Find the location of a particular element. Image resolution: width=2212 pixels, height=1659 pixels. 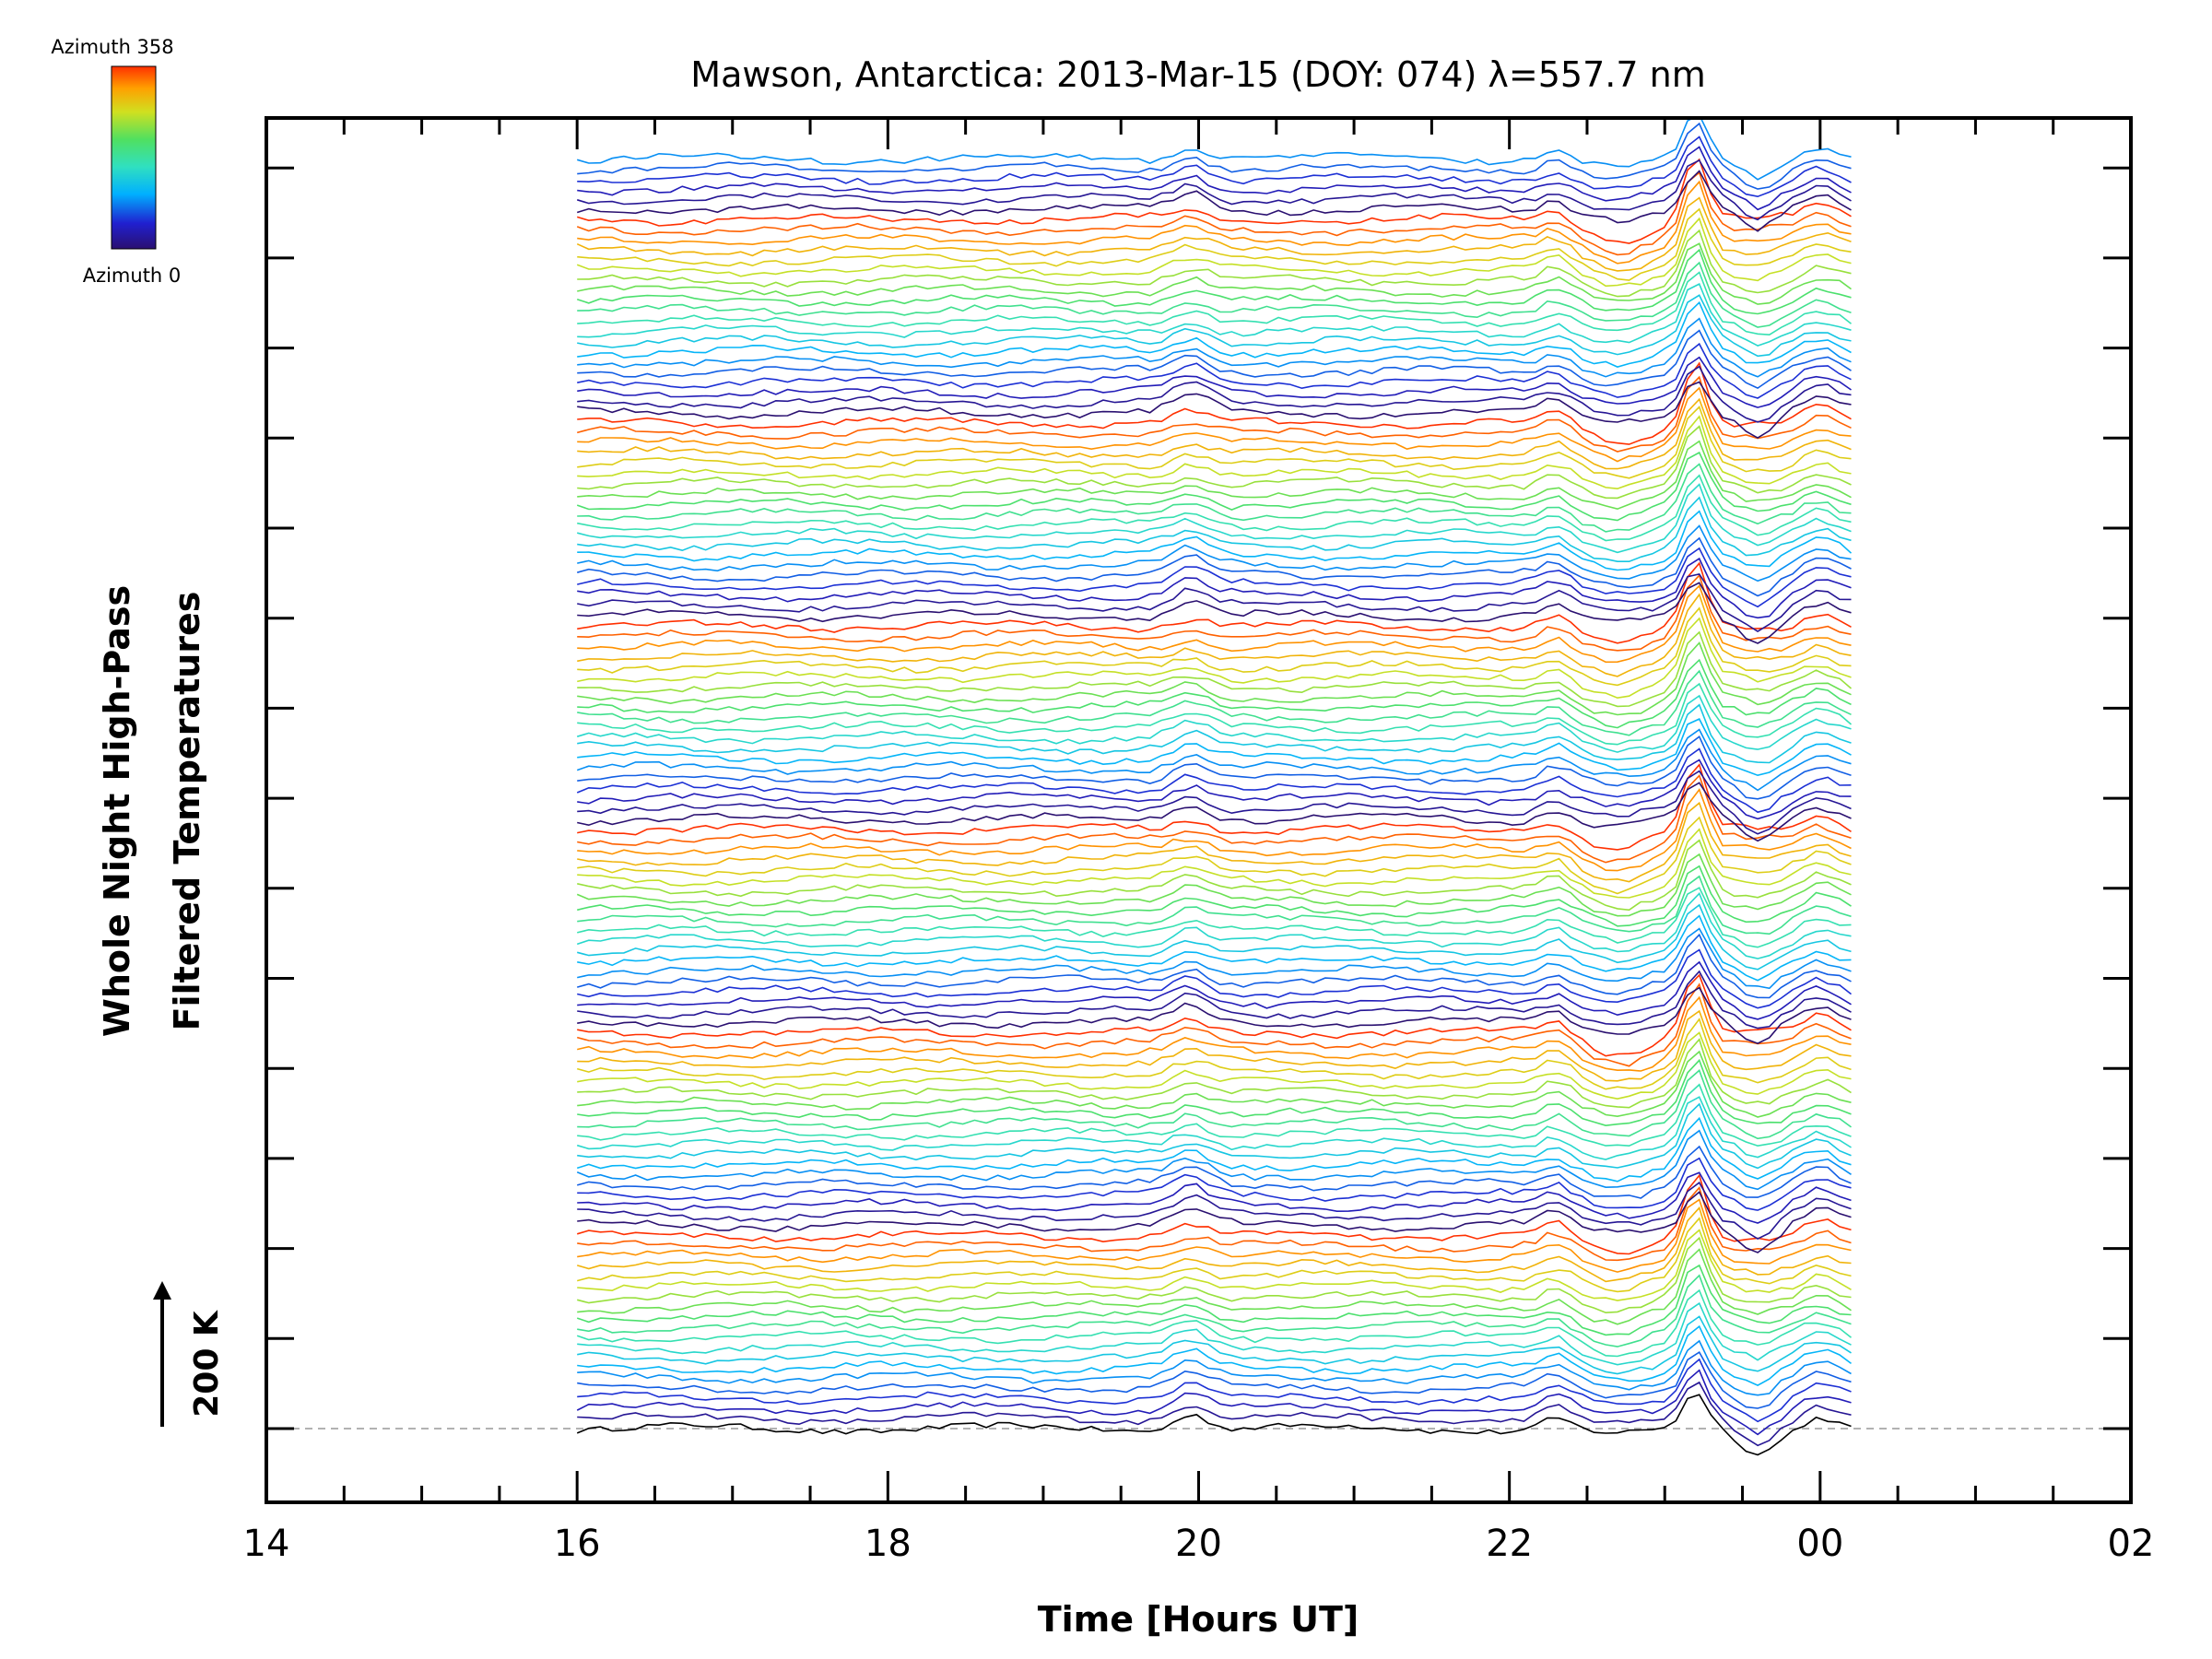

x-tick-label: 20 is located at coordinates (1198, 1544).